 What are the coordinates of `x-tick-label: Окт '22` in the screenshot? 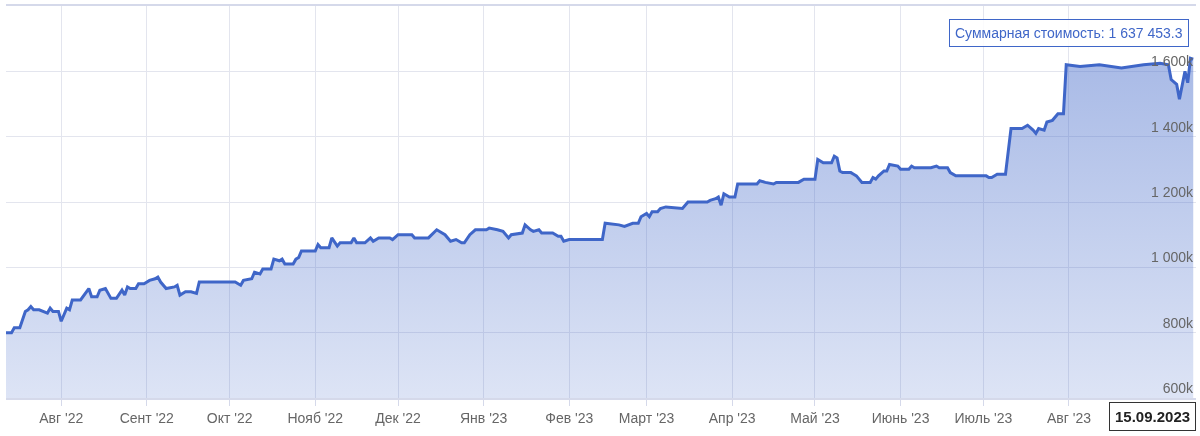 It's located at (229, 417).